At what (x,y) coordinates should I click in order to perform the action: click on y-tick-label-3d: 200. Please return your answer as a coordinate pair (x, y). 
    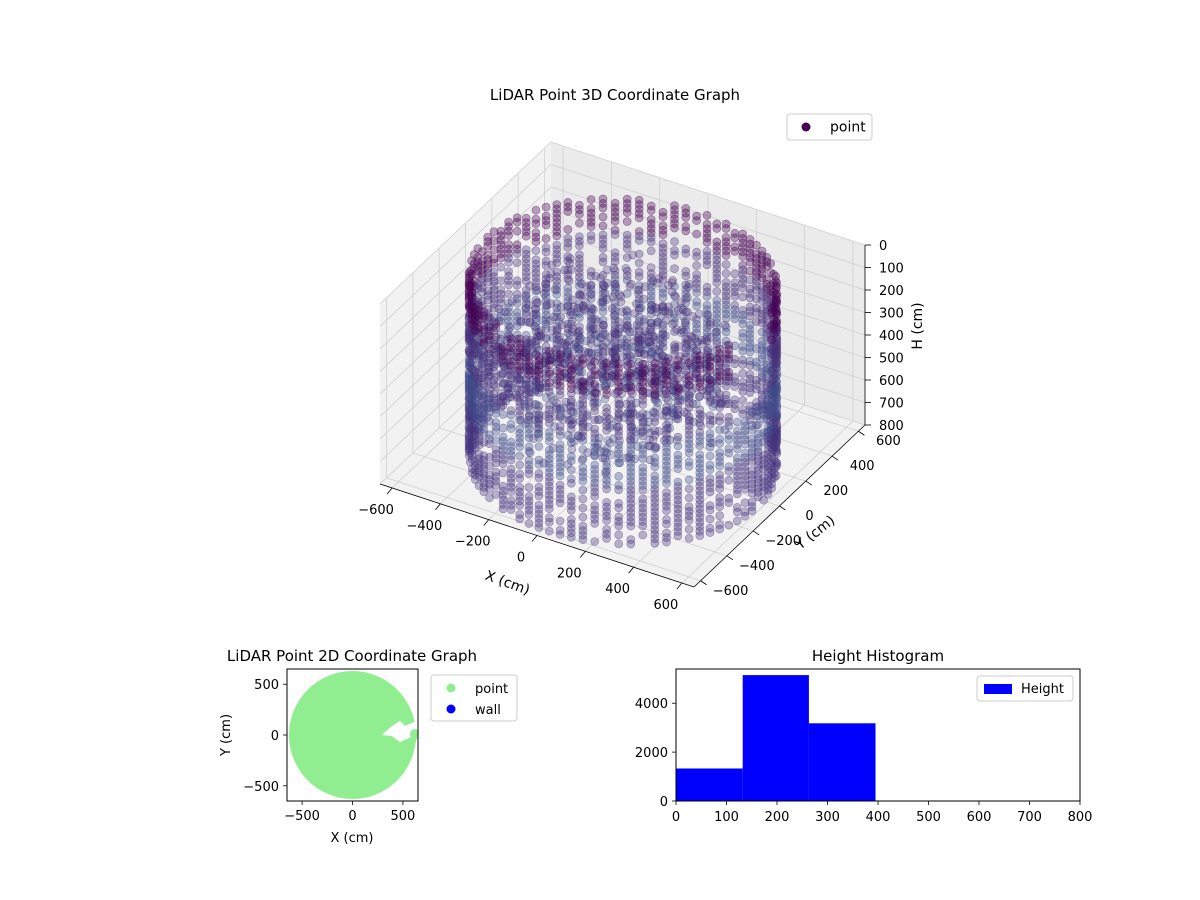
    Looking at the image, I should click on (835, 491).